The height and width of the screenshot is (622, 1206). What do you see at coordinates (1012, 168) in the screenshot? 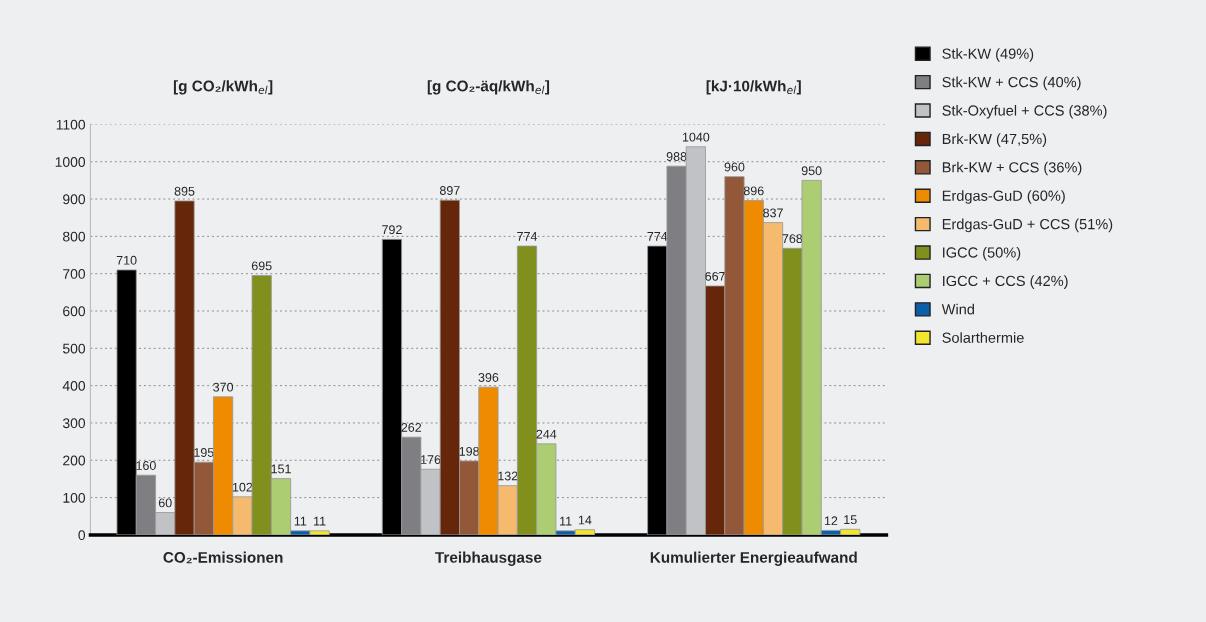
I see `legend-label: Brk-KW + CCS (36%)` at bounding box center [1012, 168].